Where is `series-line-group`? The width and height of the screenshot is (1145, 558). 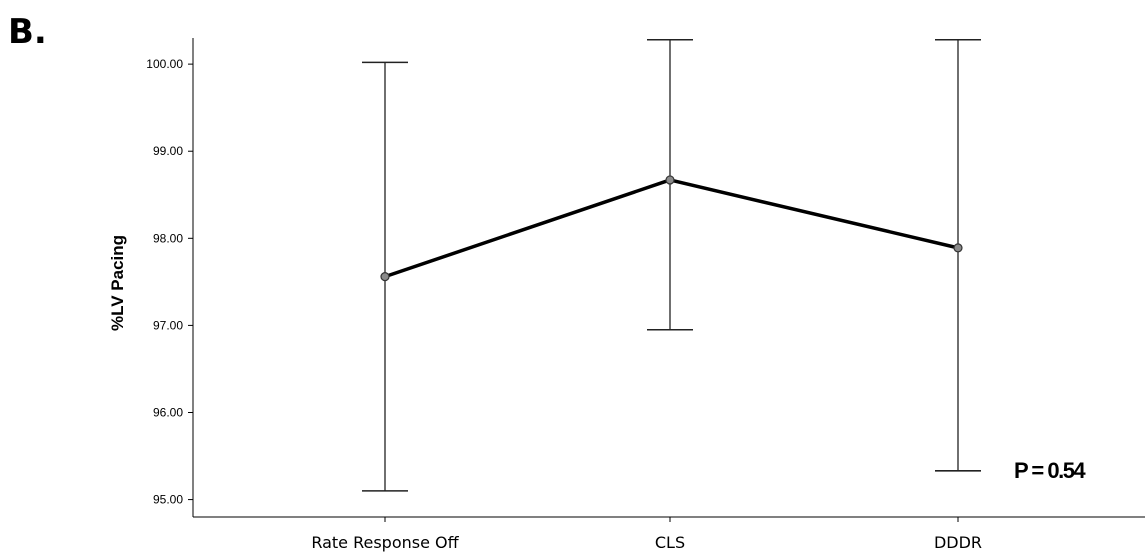 series-line-group is located at coordinates (671, 228).